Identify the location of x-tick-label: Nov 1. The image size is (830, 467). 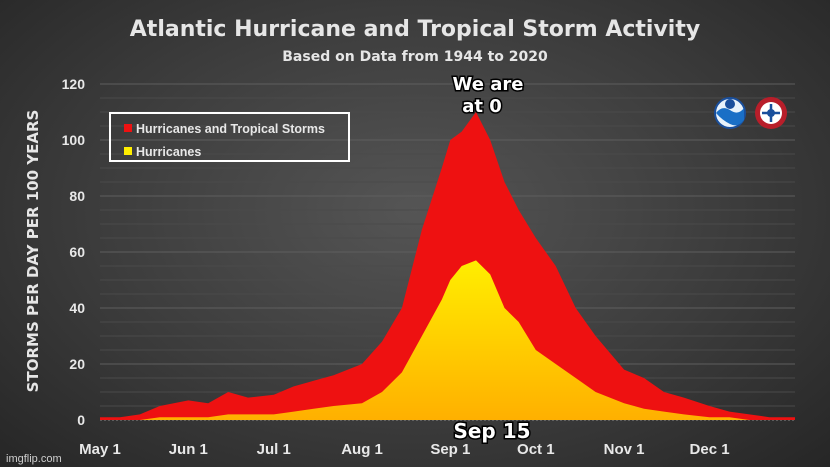
(624, 449).